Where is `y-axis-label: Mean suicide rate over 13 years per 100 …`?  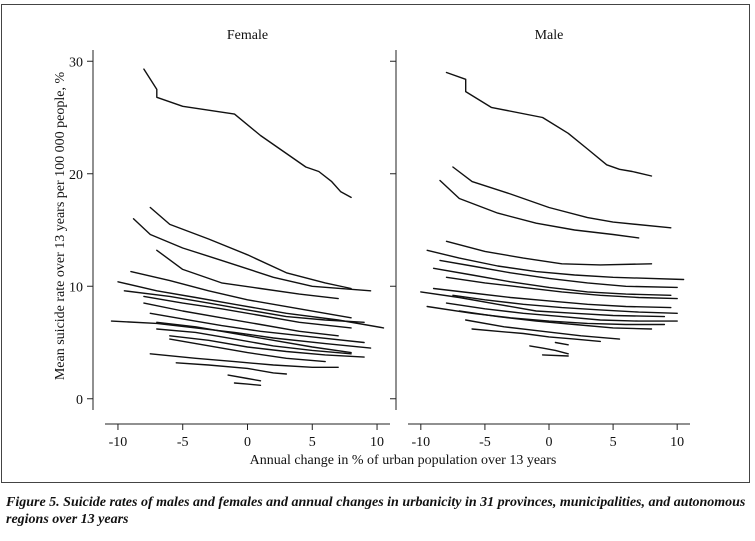 y-axis-label: Mean suicide rate over 13 years per 100 … is located at coordinates (60, 226).